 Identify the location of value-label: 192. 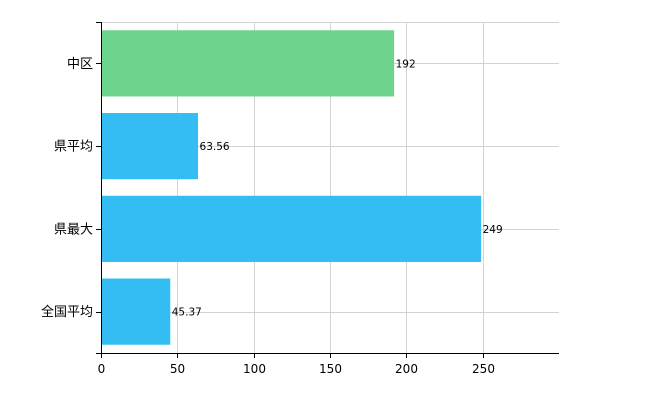
(406, 64).